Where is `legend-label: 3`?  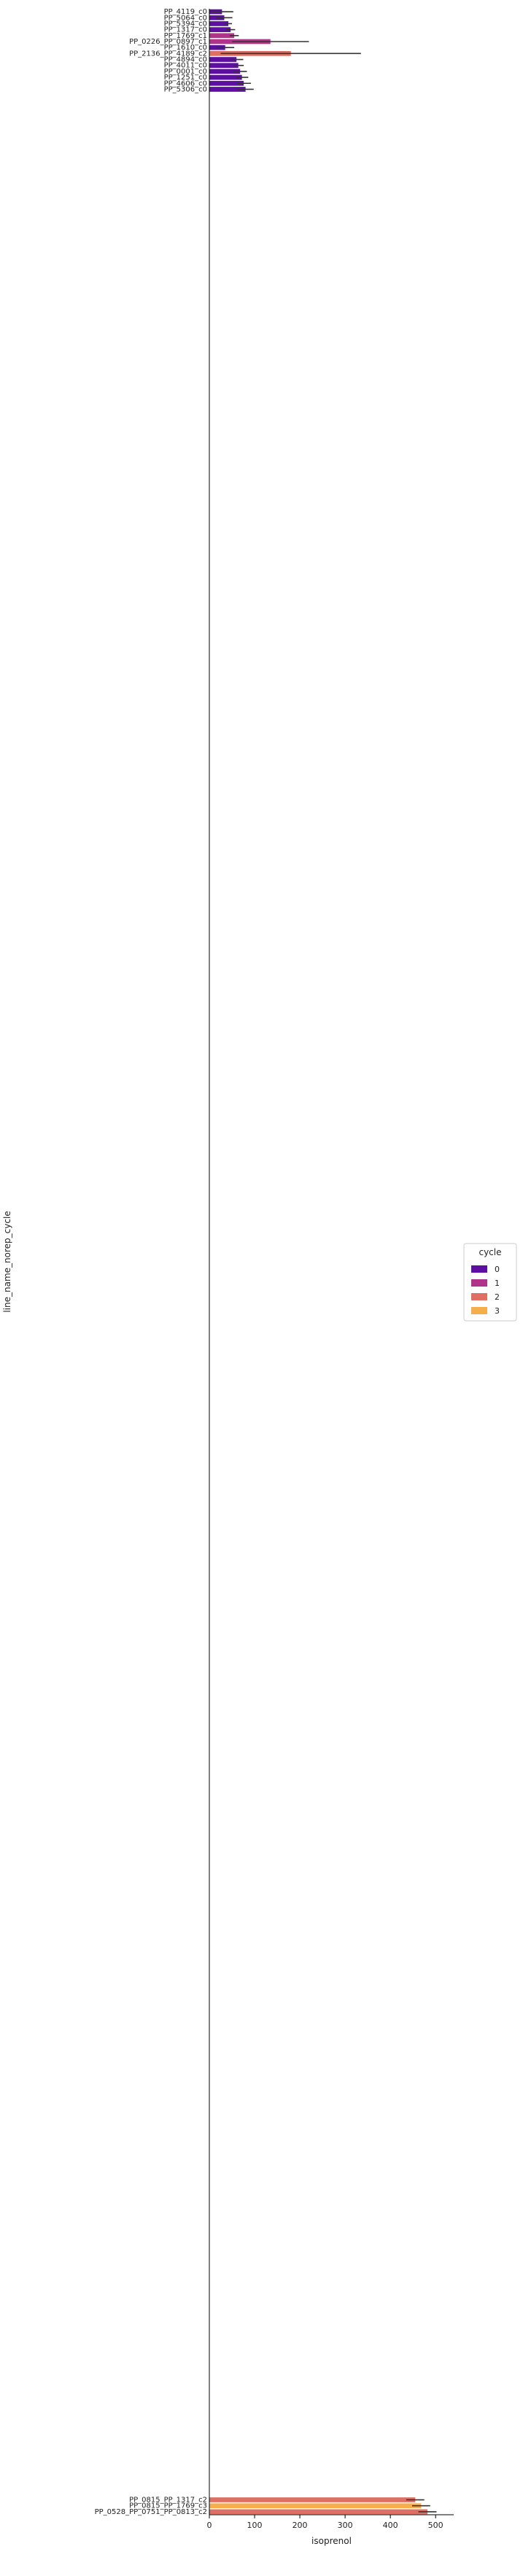
legend-label: 3 is located at coordinates (497, 1311).